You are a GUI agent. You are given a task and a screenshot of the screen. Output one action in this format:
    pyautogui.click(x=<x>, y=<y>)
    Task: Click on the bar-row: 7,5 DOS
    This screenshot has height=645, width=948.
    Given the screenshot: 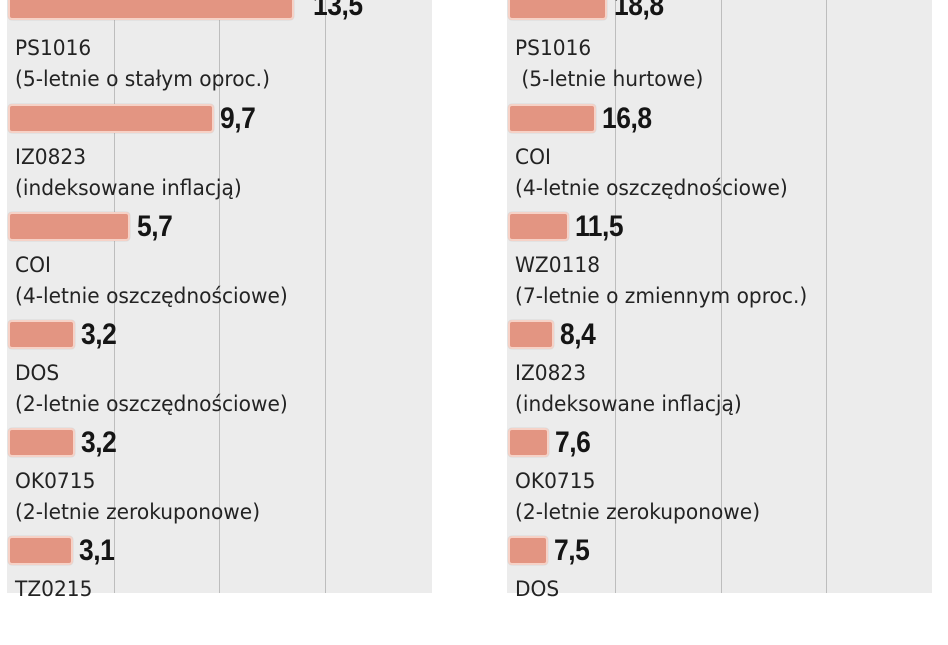 What is the action you would take?
    pyautogui.click(x=719, y=589)
    